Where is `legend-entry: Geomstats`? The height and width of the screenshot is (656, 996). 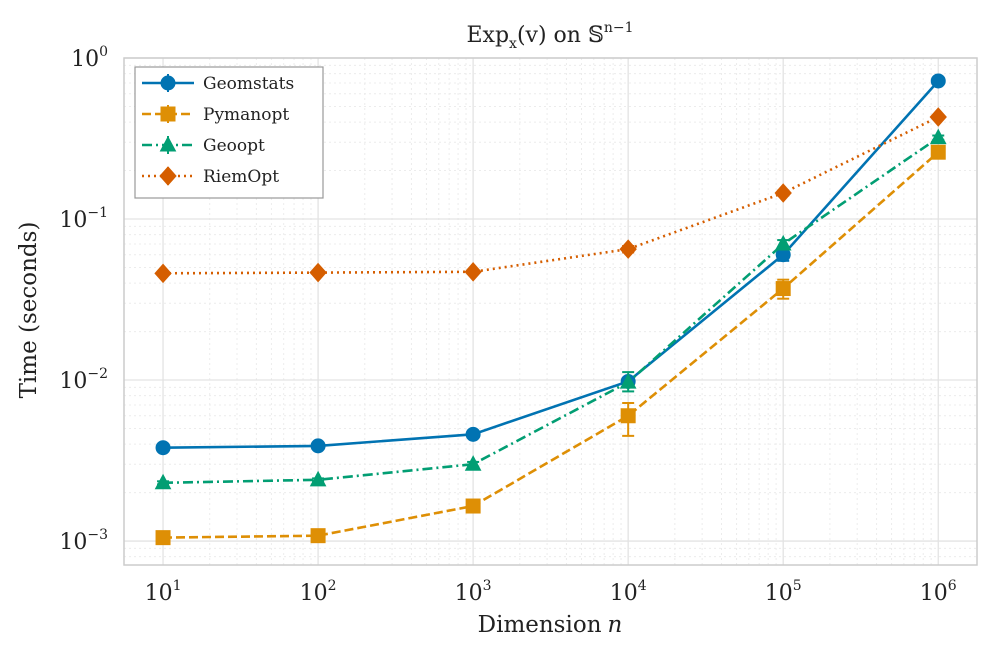 legend-entry: Geomstats is located at coordinates (218, 84).